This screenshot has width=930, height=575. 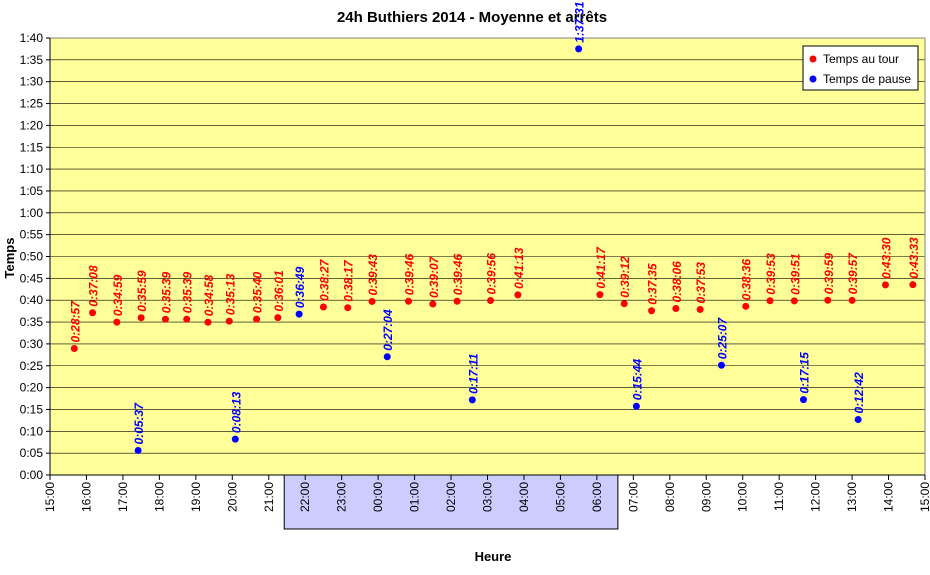 I want to click on lap-data-label: 0:35:39, so click(x=188, y=293).